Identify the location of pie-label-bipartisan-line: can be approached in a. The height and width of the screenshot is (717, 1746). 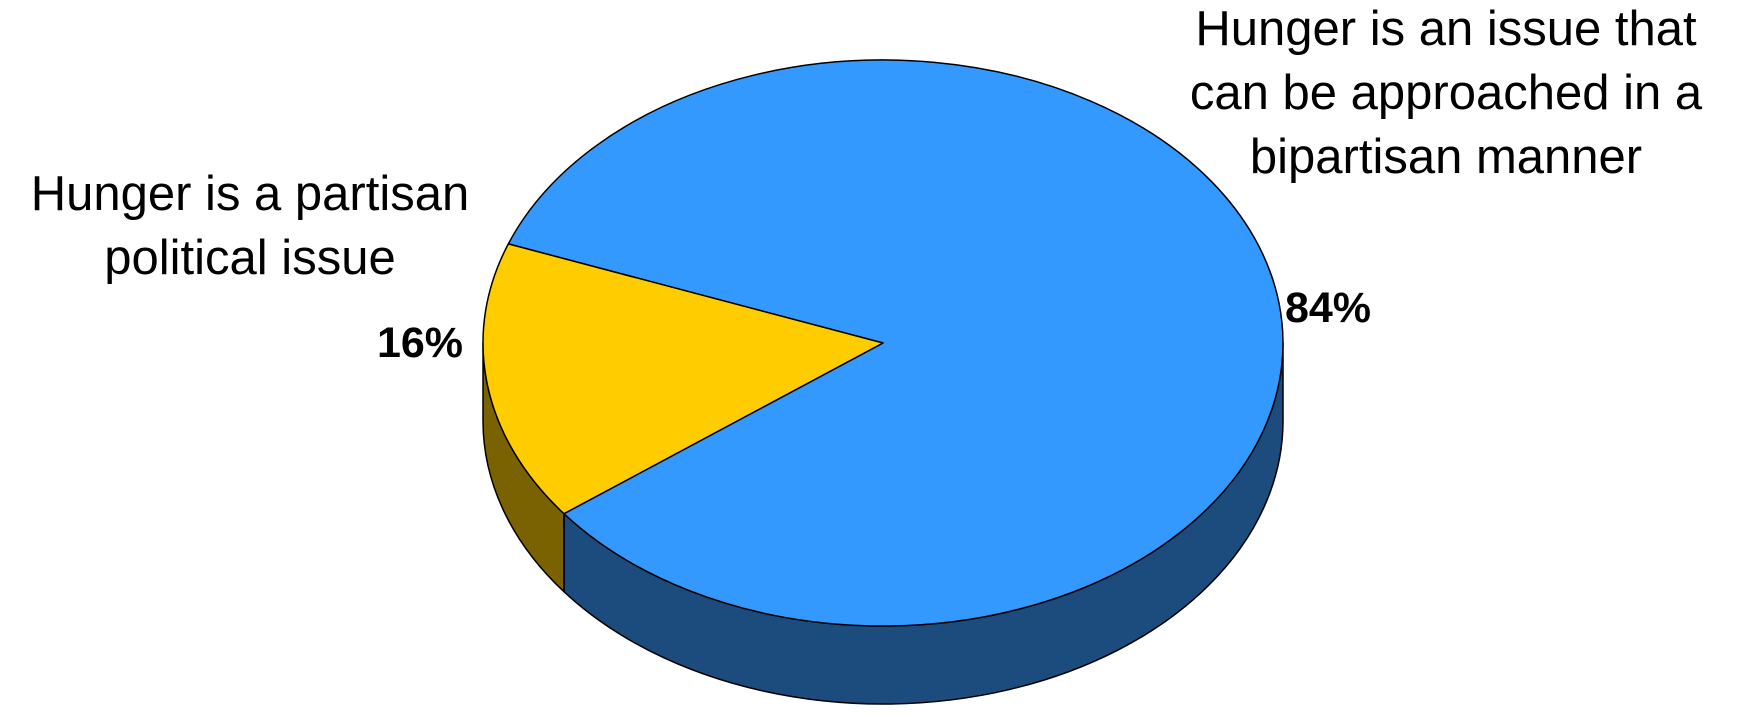
(1446, 93).